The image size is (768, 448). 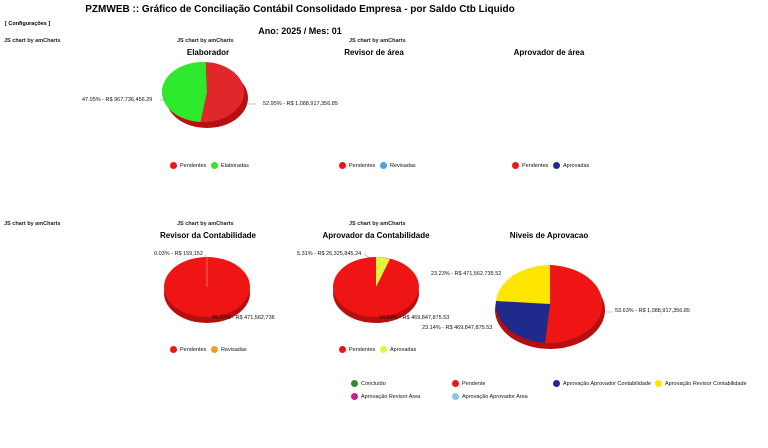 I want to click on slice-elaboradas, so click(x=184, y=91).